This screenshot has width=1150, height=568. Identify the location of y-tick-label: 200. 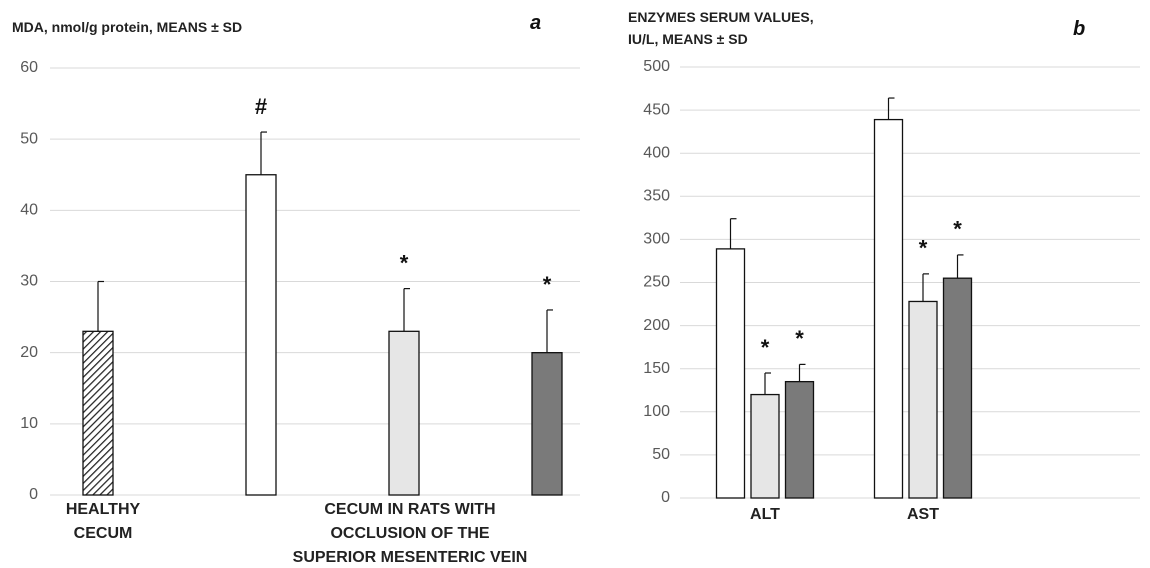
(656, 325).